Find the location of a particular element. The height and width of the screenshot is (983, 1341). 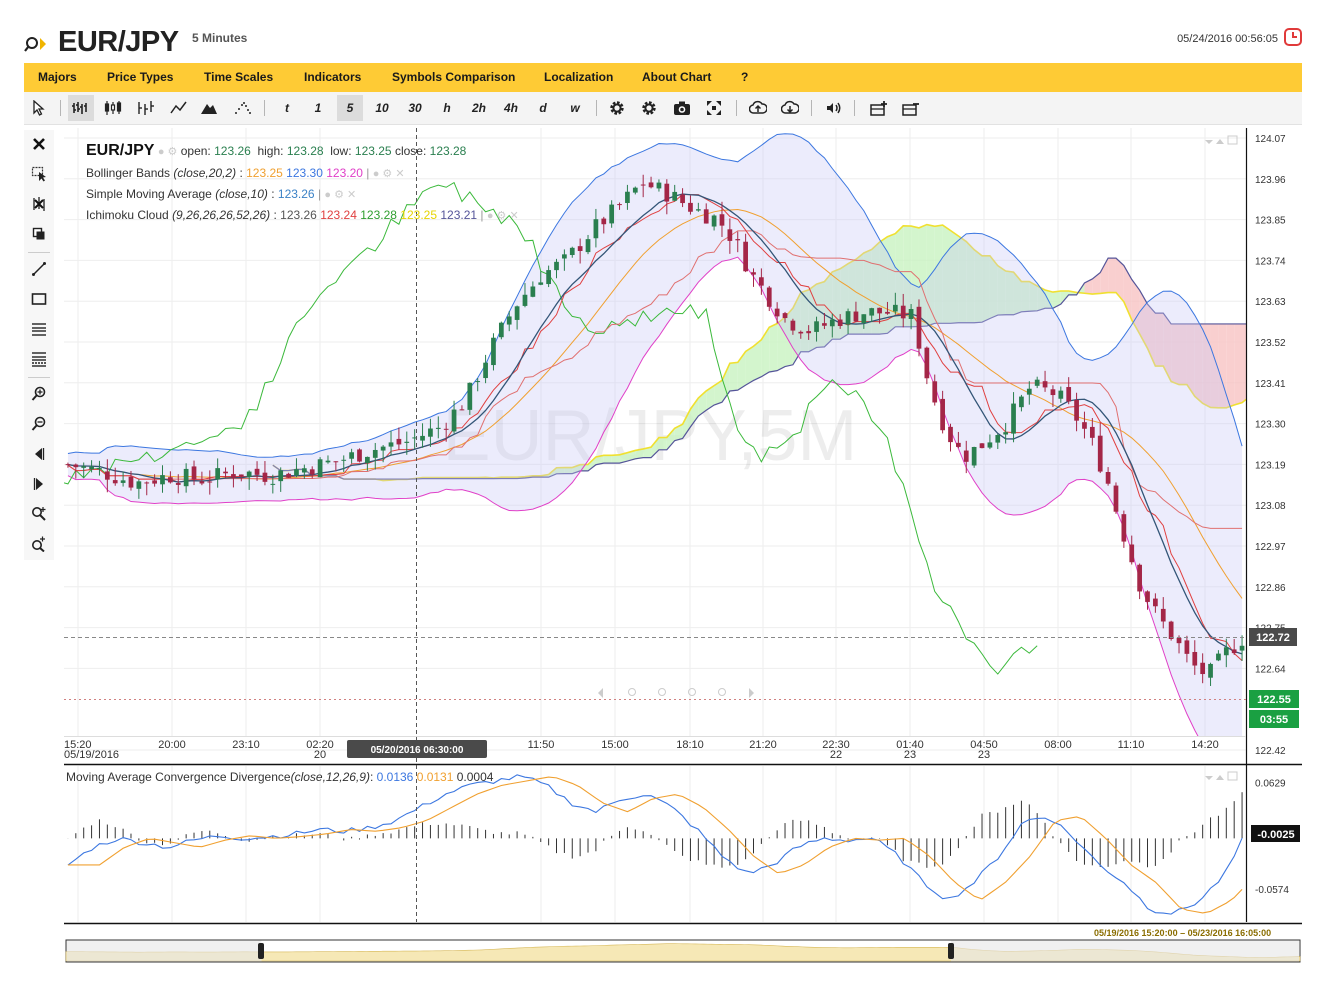

menu-time-scales: Time Scales is located at coordinates (239, 77).